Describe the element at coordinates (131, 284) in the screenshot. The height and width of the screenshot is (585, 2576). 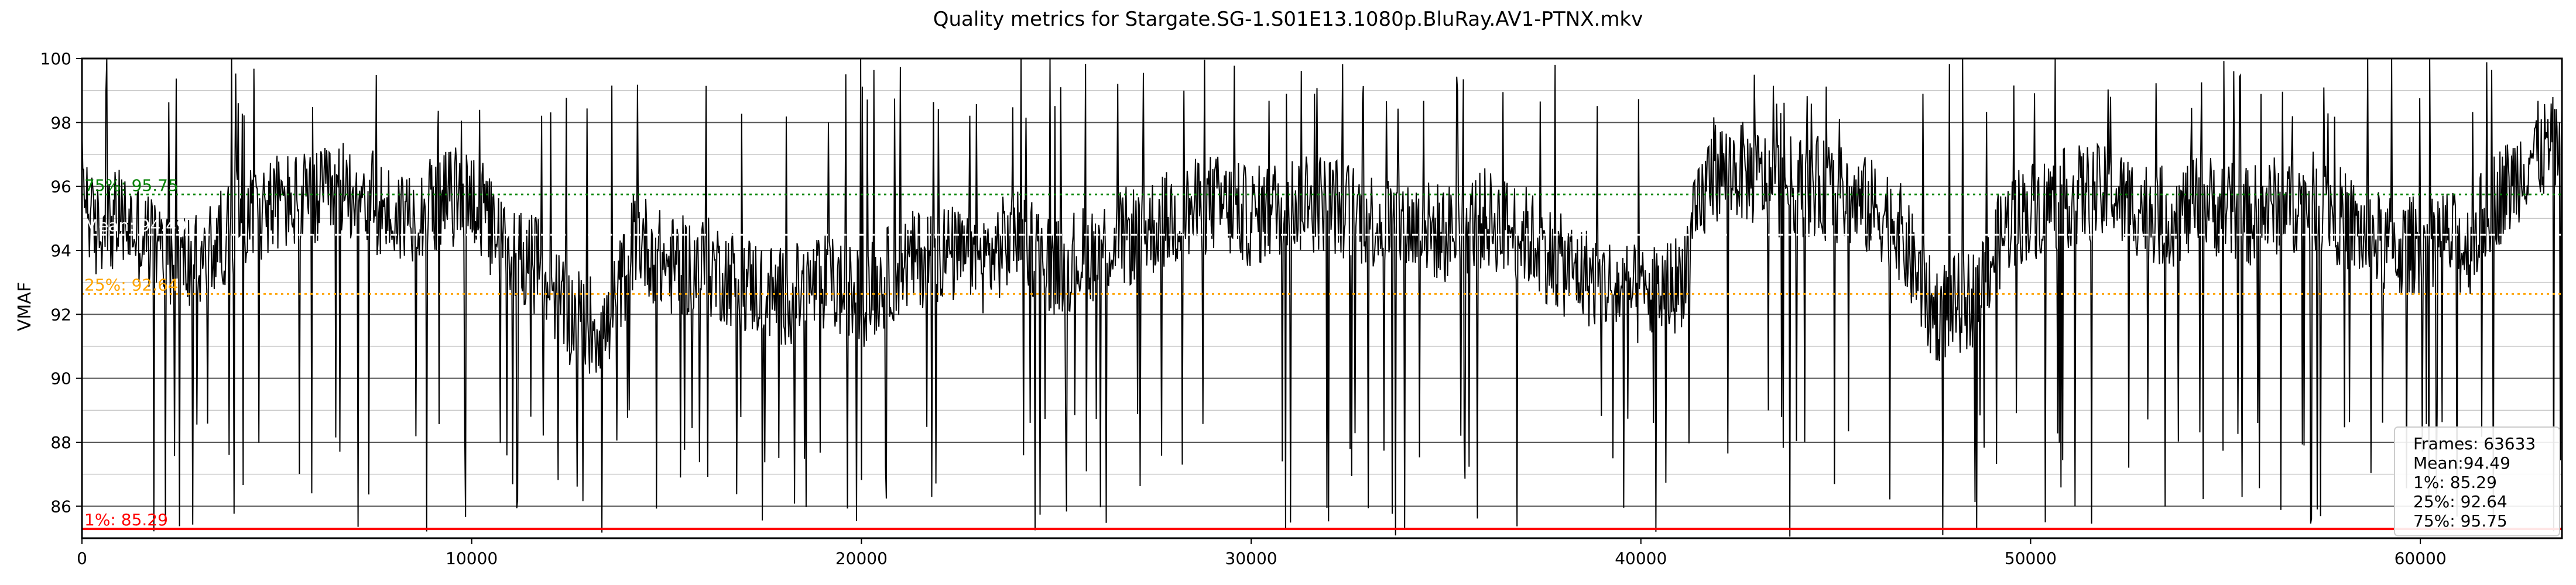
I see `ref-line-label: 25%: 92.64` at that location.